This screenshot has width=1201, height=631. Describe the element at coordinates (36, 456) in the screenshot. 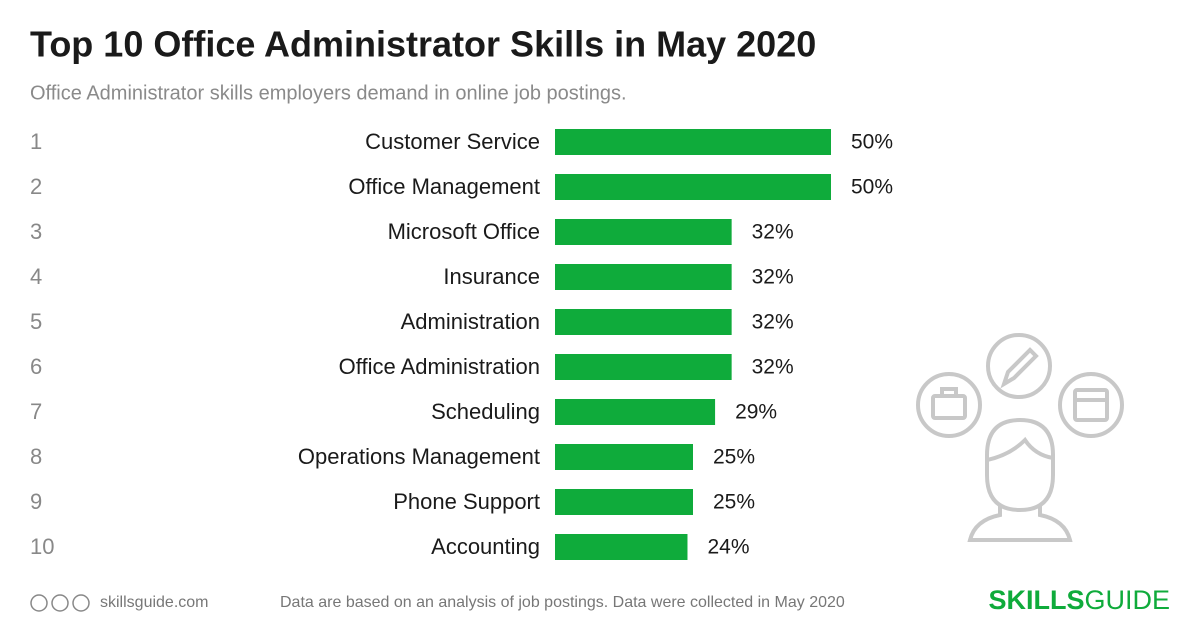

I see `rank: 8` at that location.